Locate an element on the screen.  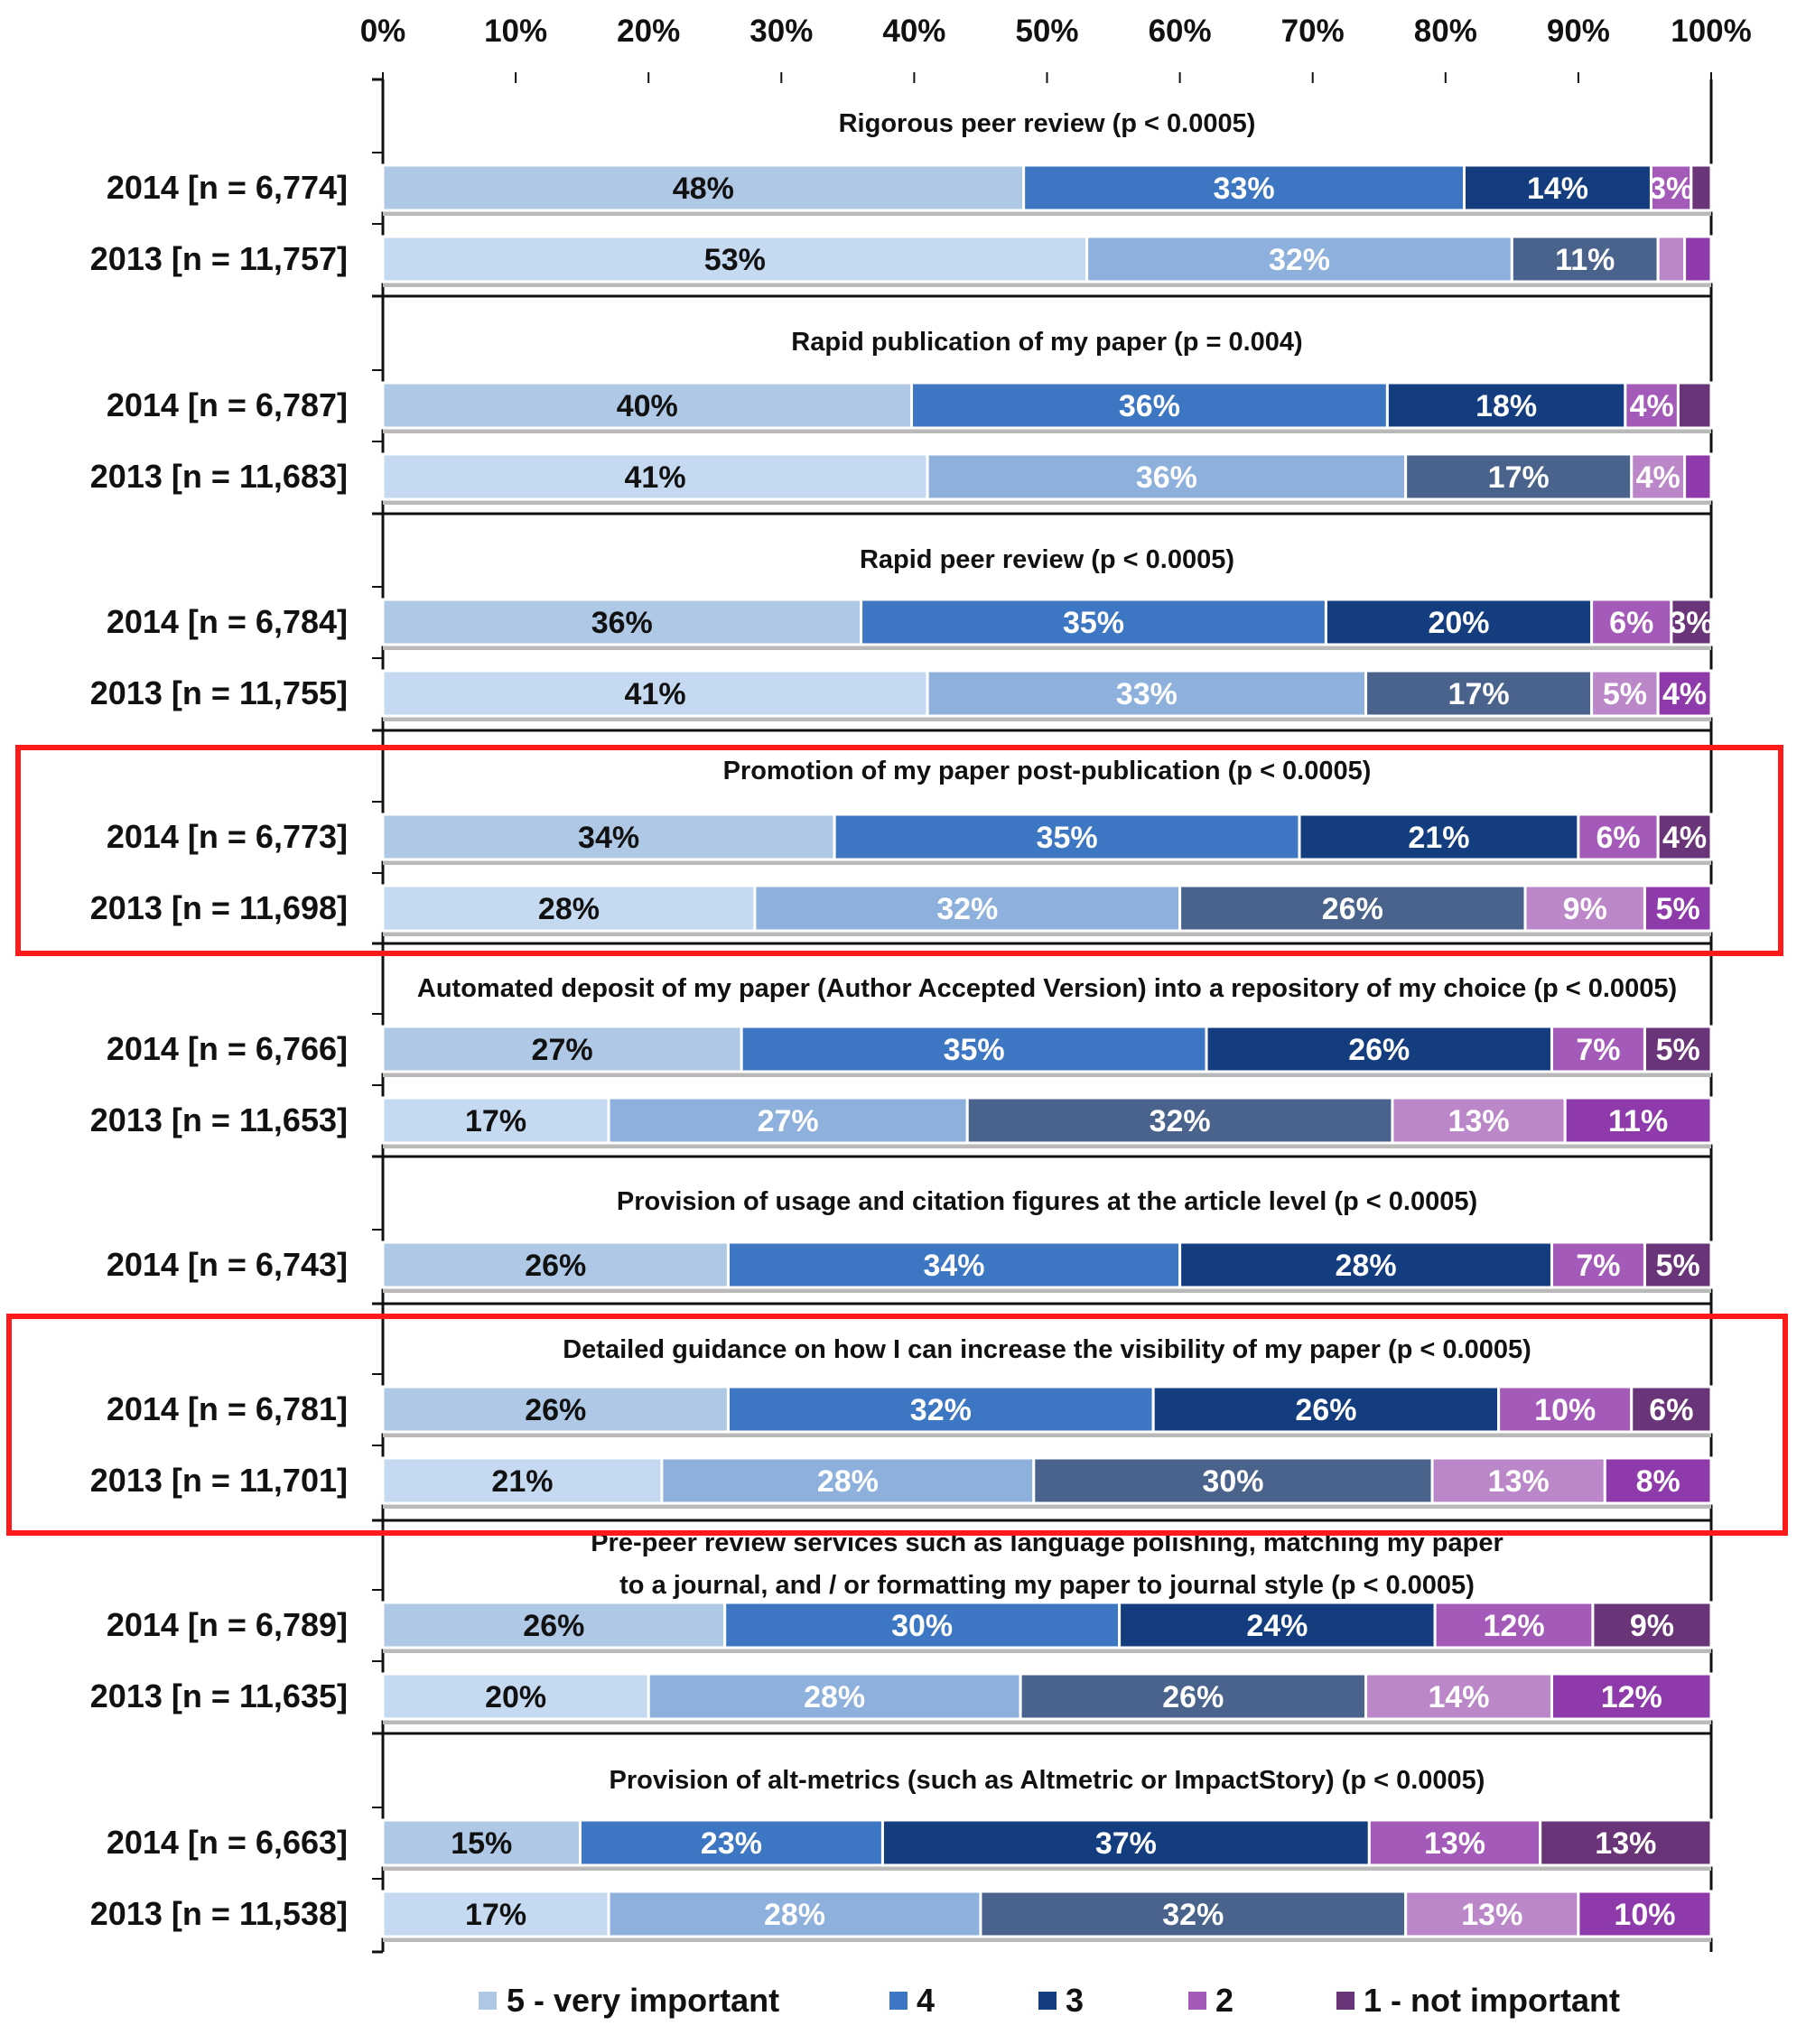
bar-row: 2014 [n = 6,774] 48% 33% 14% 3% is located at coordinates (910, 184).